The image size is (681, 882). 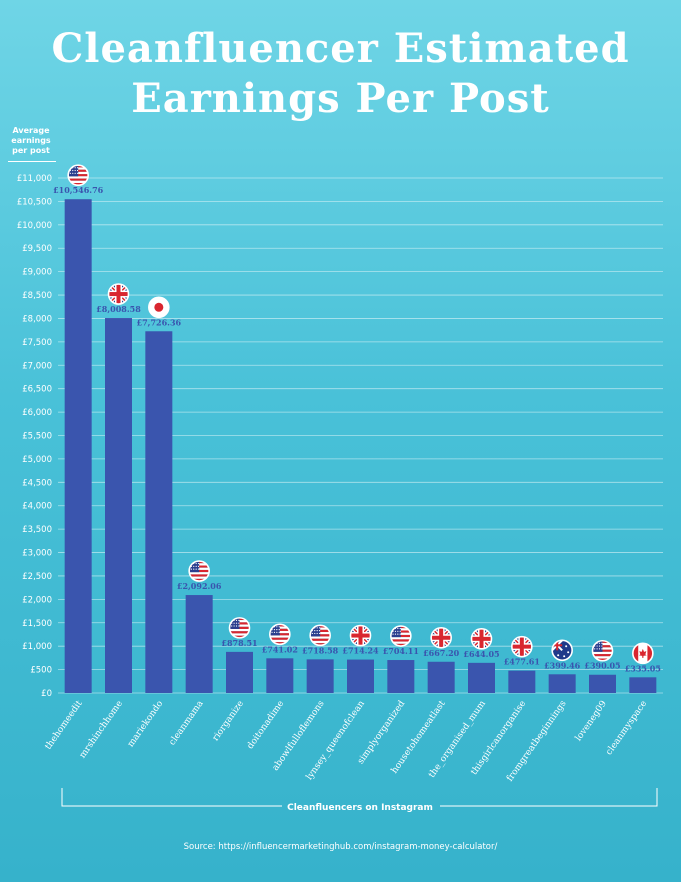 What do you see at coordinates (118, 505) in the screenshot?
I see `bar-mrshinchhome` at bounding box center [118, 505].